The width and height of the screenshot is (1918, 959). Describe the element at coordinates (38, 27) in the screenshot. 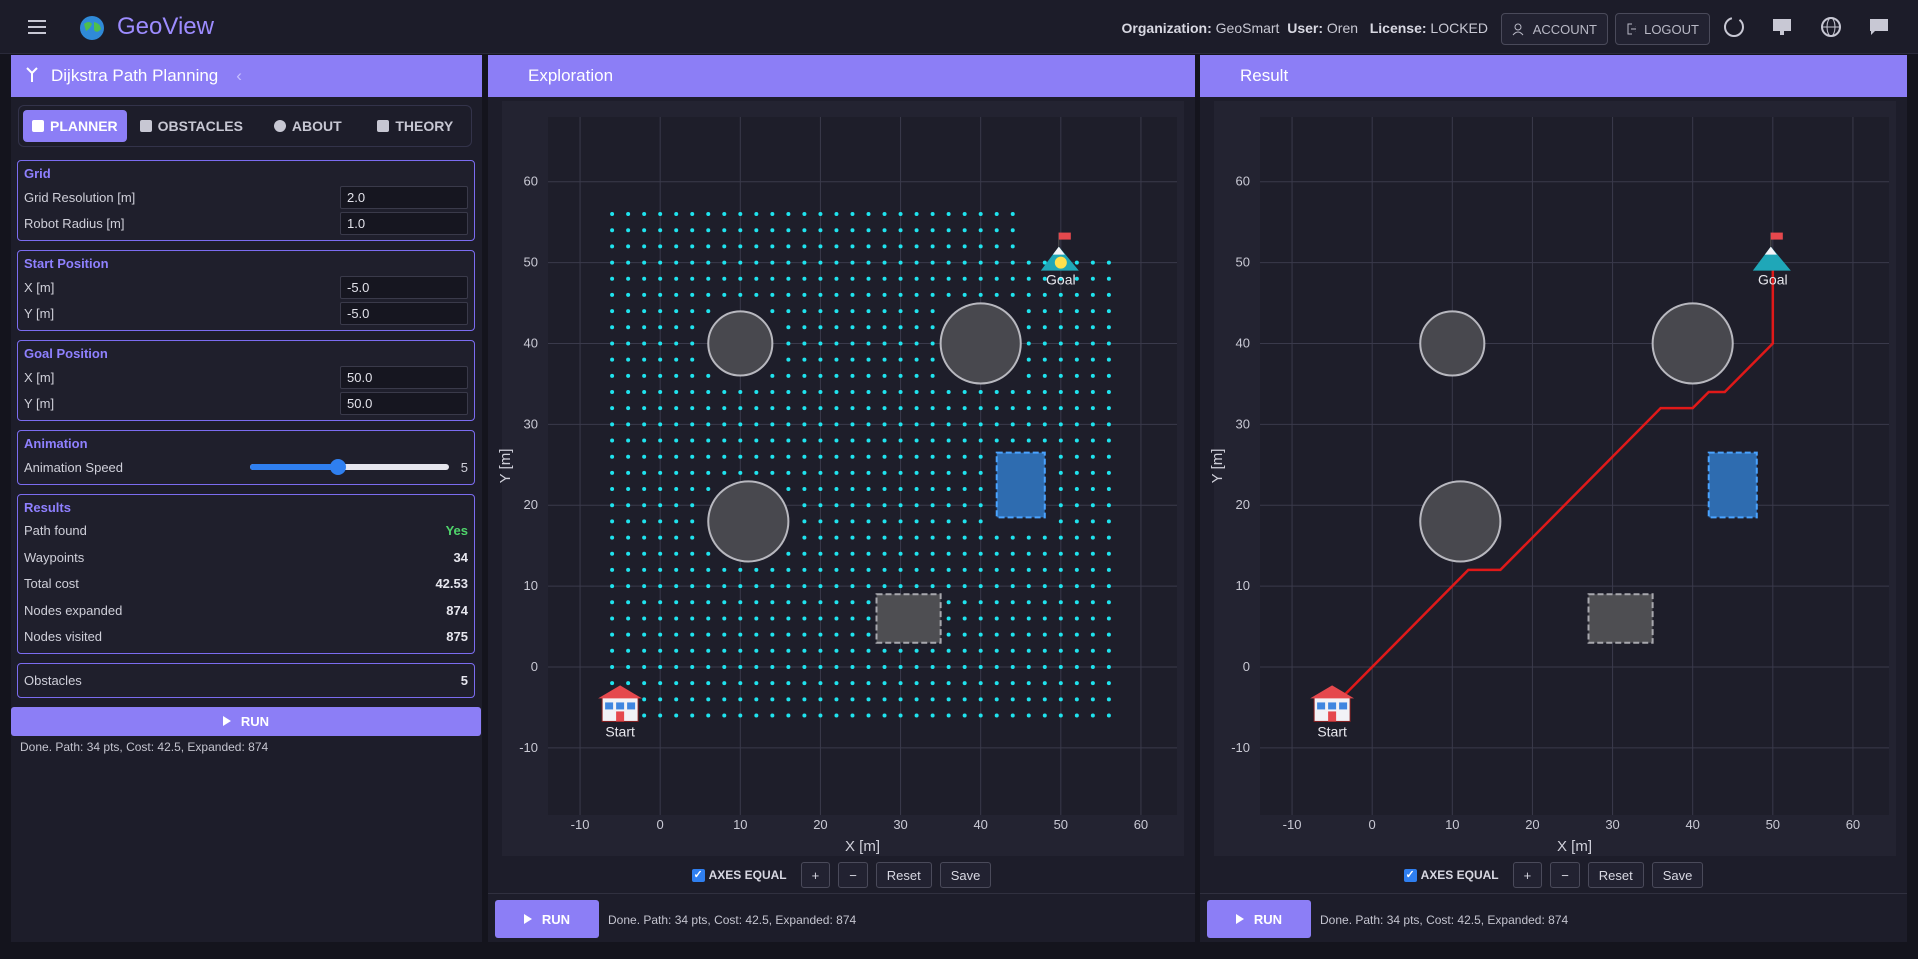

I see `menu-icon` at that location.